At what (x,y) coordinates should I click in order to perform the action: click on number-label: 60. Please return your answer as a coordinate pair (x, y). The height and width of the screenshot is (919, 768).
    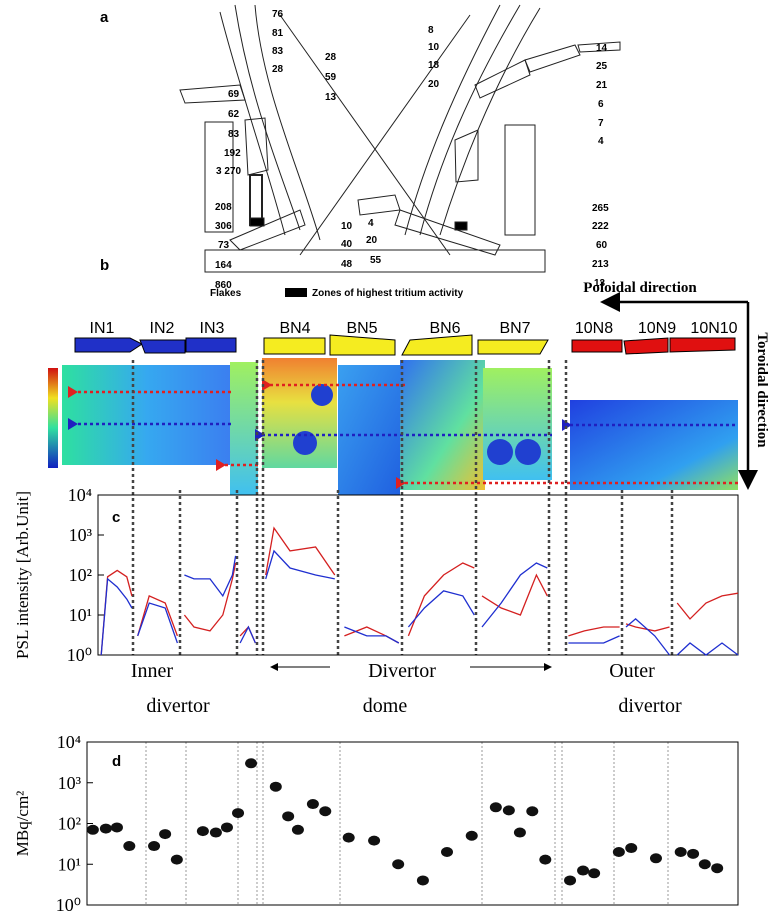
    Looking at the image, I should click on (602, 245).